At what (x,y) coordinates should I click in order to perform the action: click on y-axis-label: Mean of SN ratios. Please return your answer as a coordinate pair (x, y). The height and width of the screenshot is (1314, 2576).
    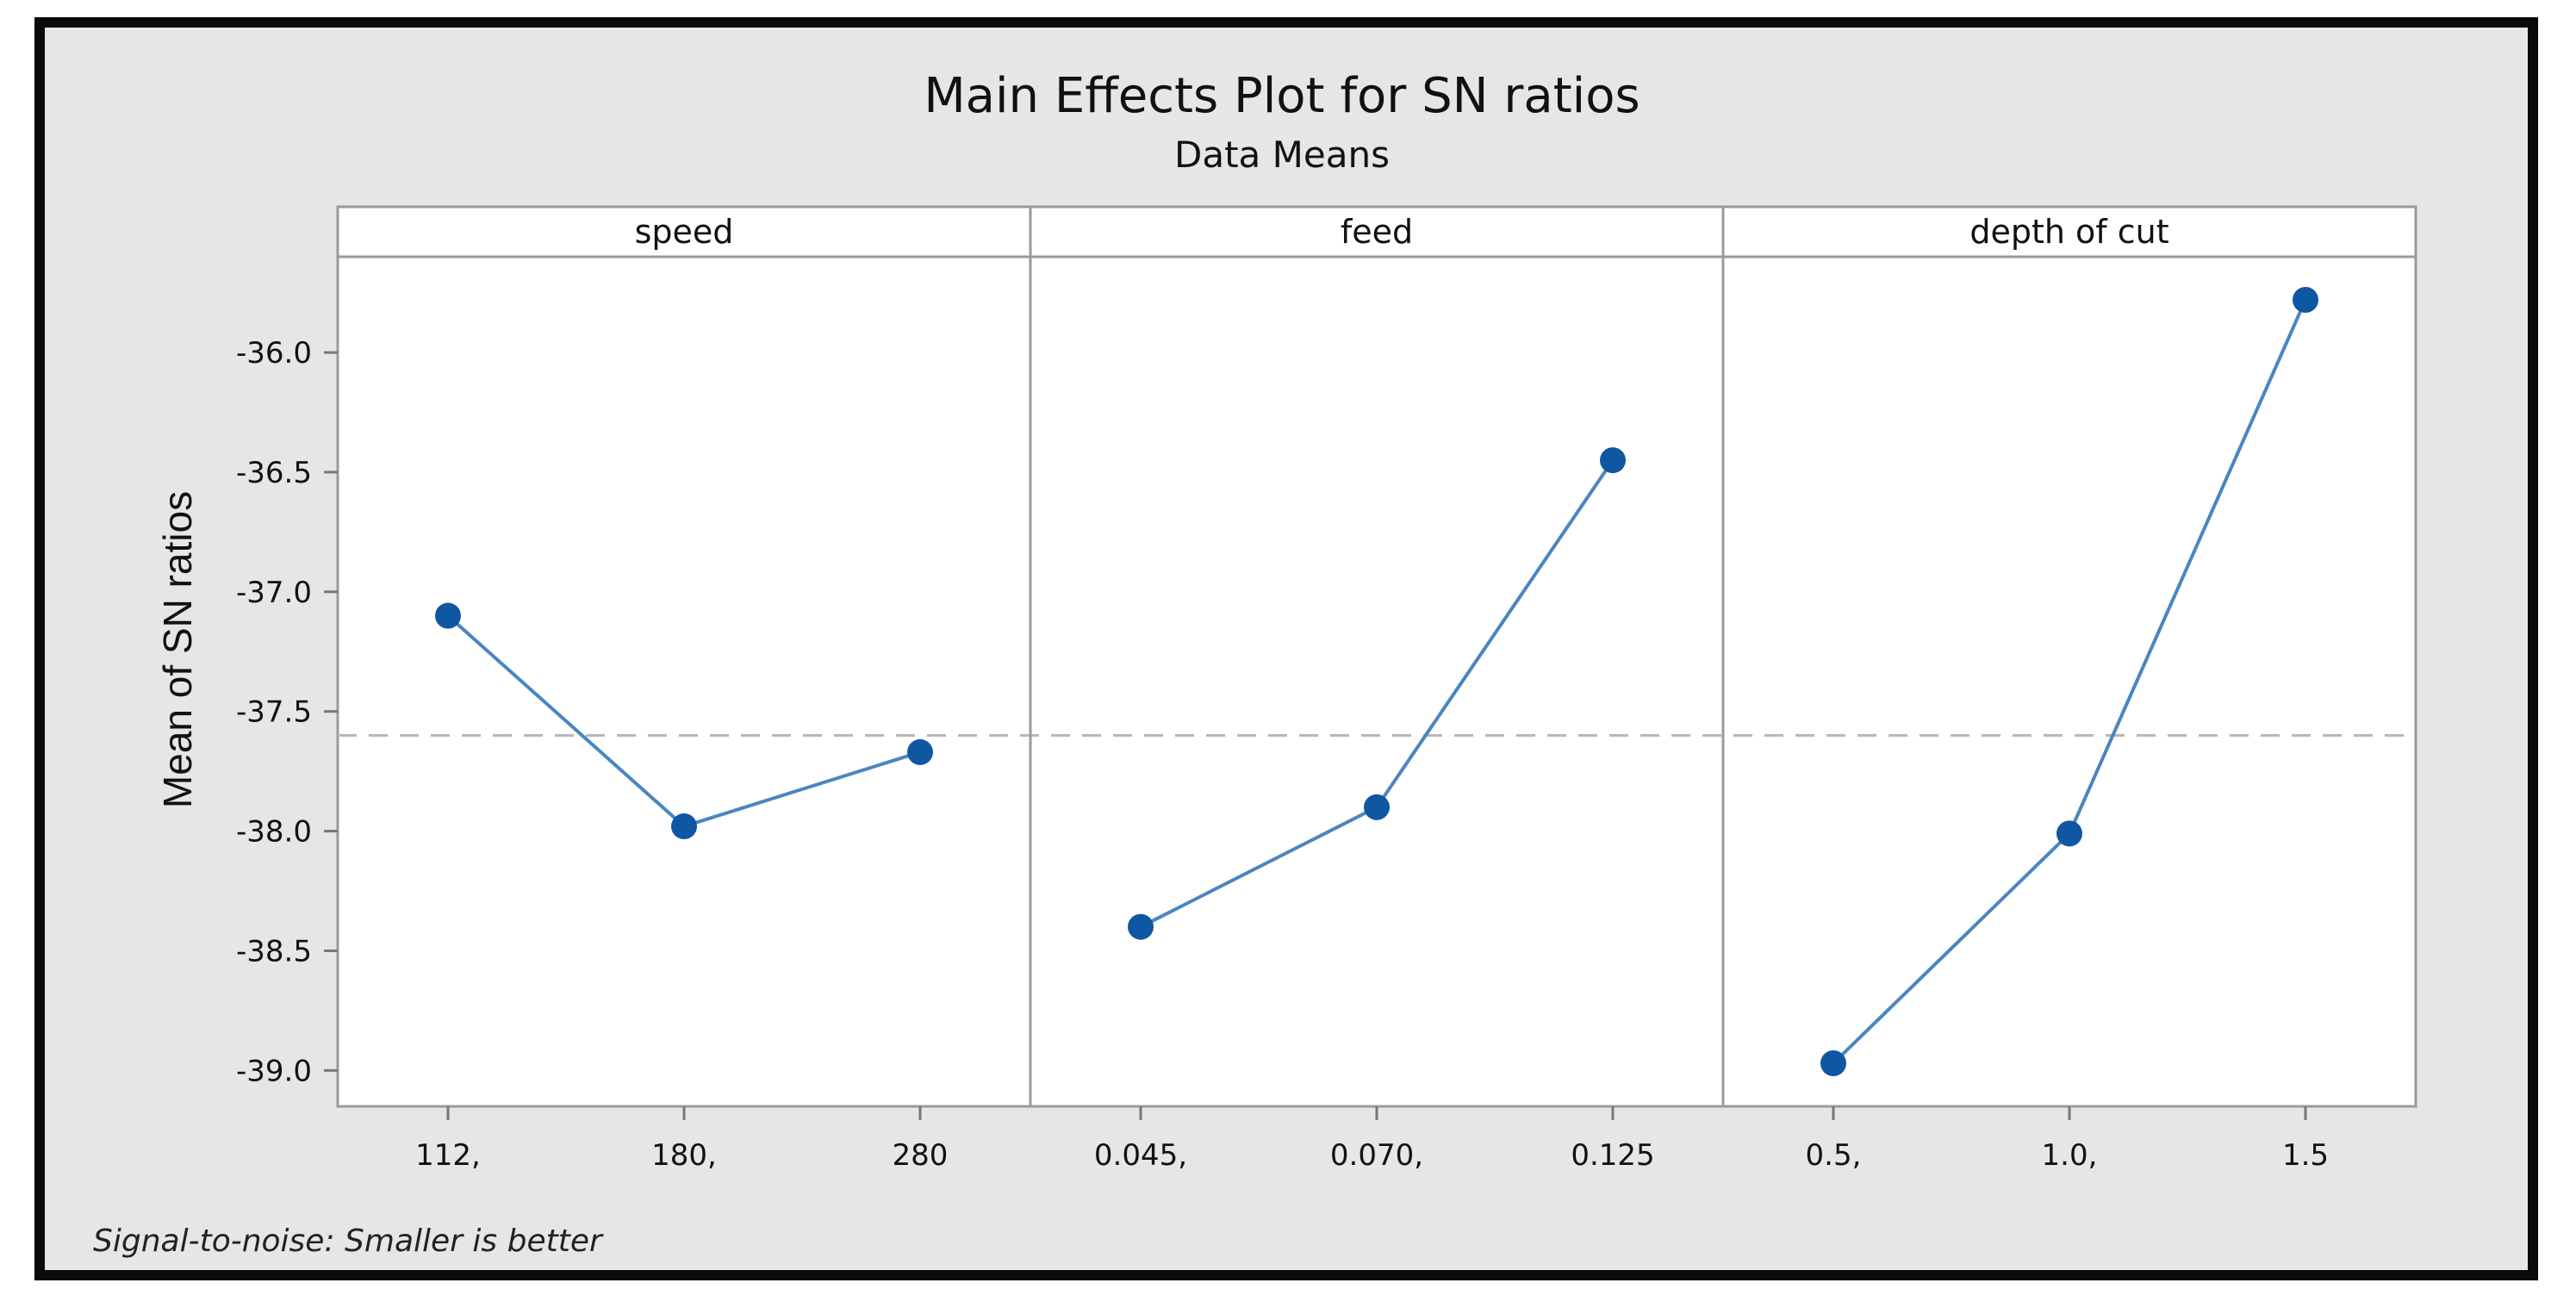
    Looking at the image, I should click on (178, 649).